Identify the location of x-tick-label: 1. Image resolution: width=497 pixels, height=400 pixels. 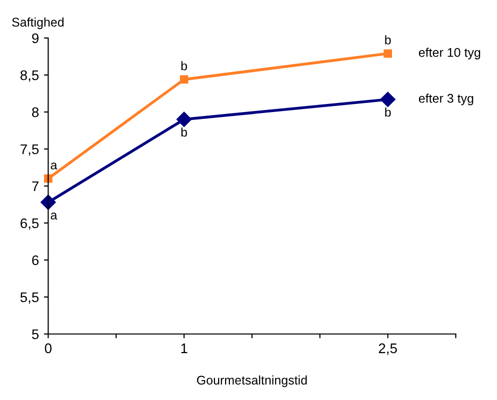
(184, 349).